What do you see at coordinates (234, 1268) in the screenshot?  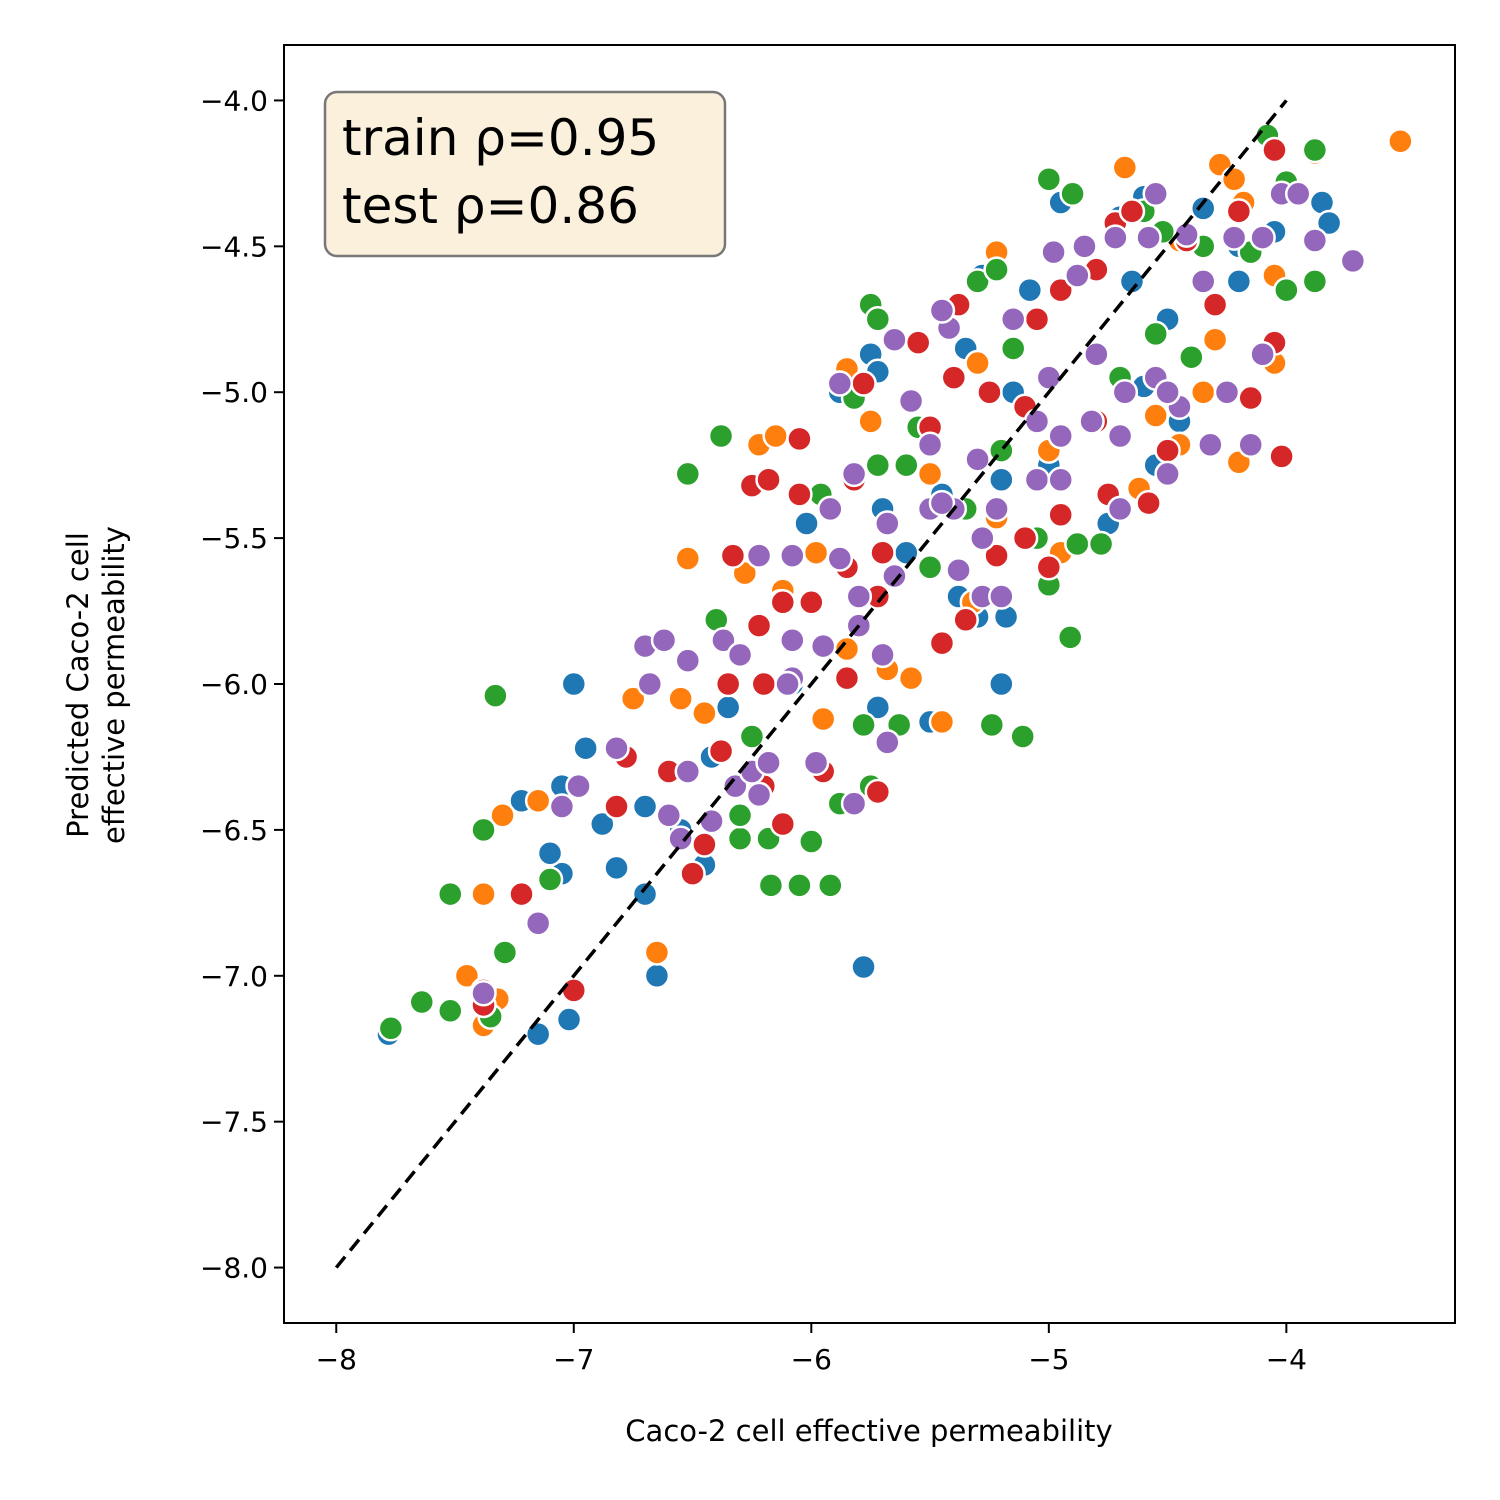 I see `y-tick-label: −8.0` at bounding box center [234, 1268].